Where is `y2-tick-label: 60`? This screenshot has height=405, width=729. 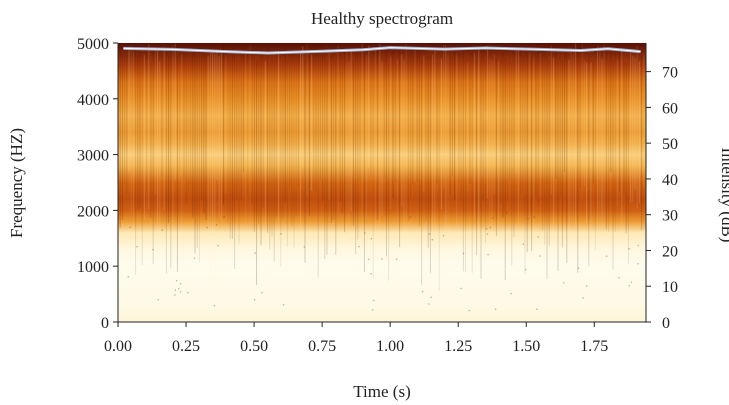 y2-tick-label: 60 is located at coordinates (670, 108).